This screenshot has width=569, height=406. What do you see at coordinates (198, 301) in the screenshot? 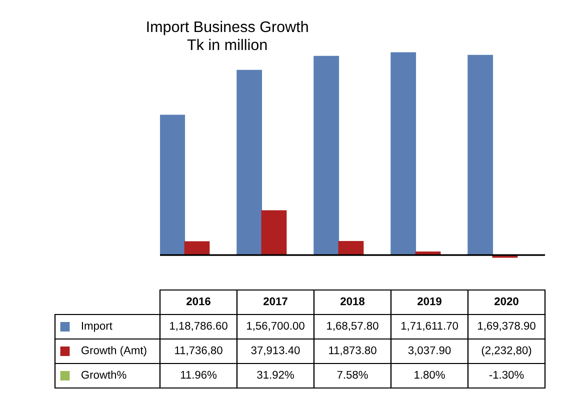
I see `x-tick-label: 2016` at bounding box center [198, 301].